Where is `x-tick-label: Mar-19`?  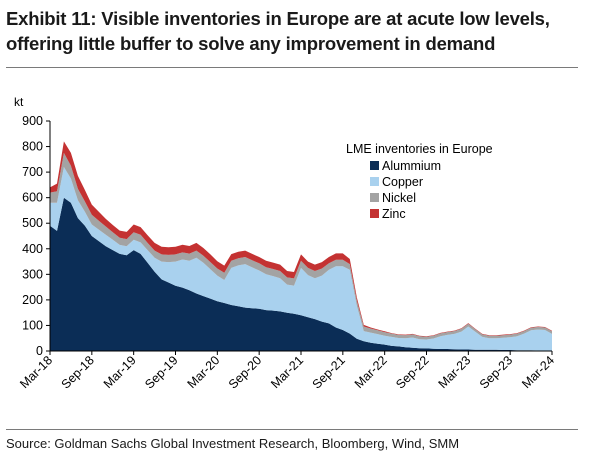
x-tick-label: Mar-19 is located at coordinates (120, 372).